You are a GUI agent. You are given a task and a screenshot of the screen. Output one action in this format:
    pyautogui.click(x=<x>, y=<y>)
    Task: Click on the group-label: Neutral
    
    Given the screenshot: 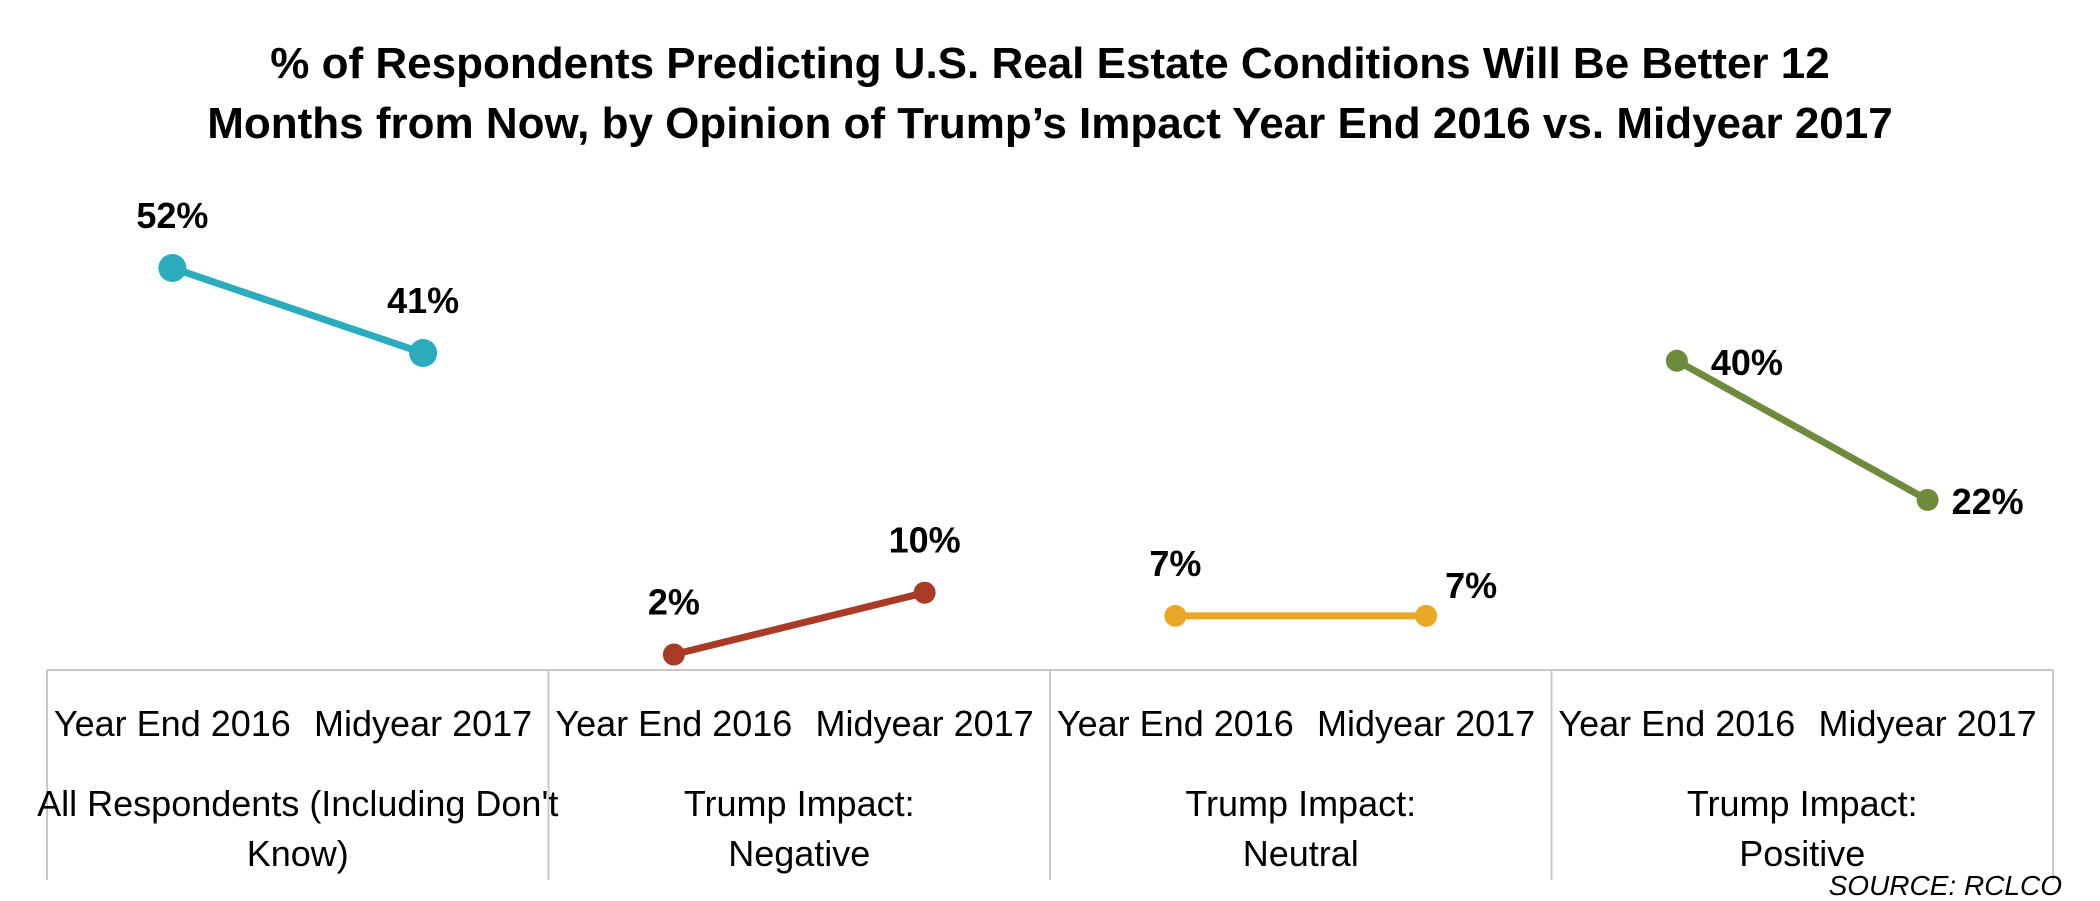 What is the action you would take?
    pyautogui.click(x=1301, y=853)
    